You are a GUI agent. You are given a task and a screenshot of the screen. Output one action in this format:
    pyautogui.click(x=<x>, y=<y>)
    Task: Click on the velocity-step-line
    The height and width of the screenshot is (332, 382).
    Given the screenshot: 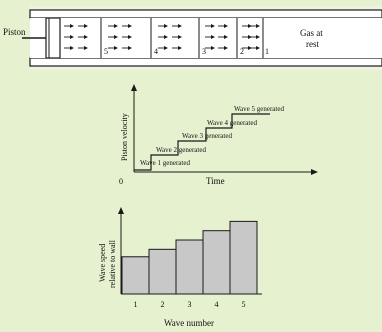 What is the action you would take?
    pyautogui.click(x=202, y=142)
    